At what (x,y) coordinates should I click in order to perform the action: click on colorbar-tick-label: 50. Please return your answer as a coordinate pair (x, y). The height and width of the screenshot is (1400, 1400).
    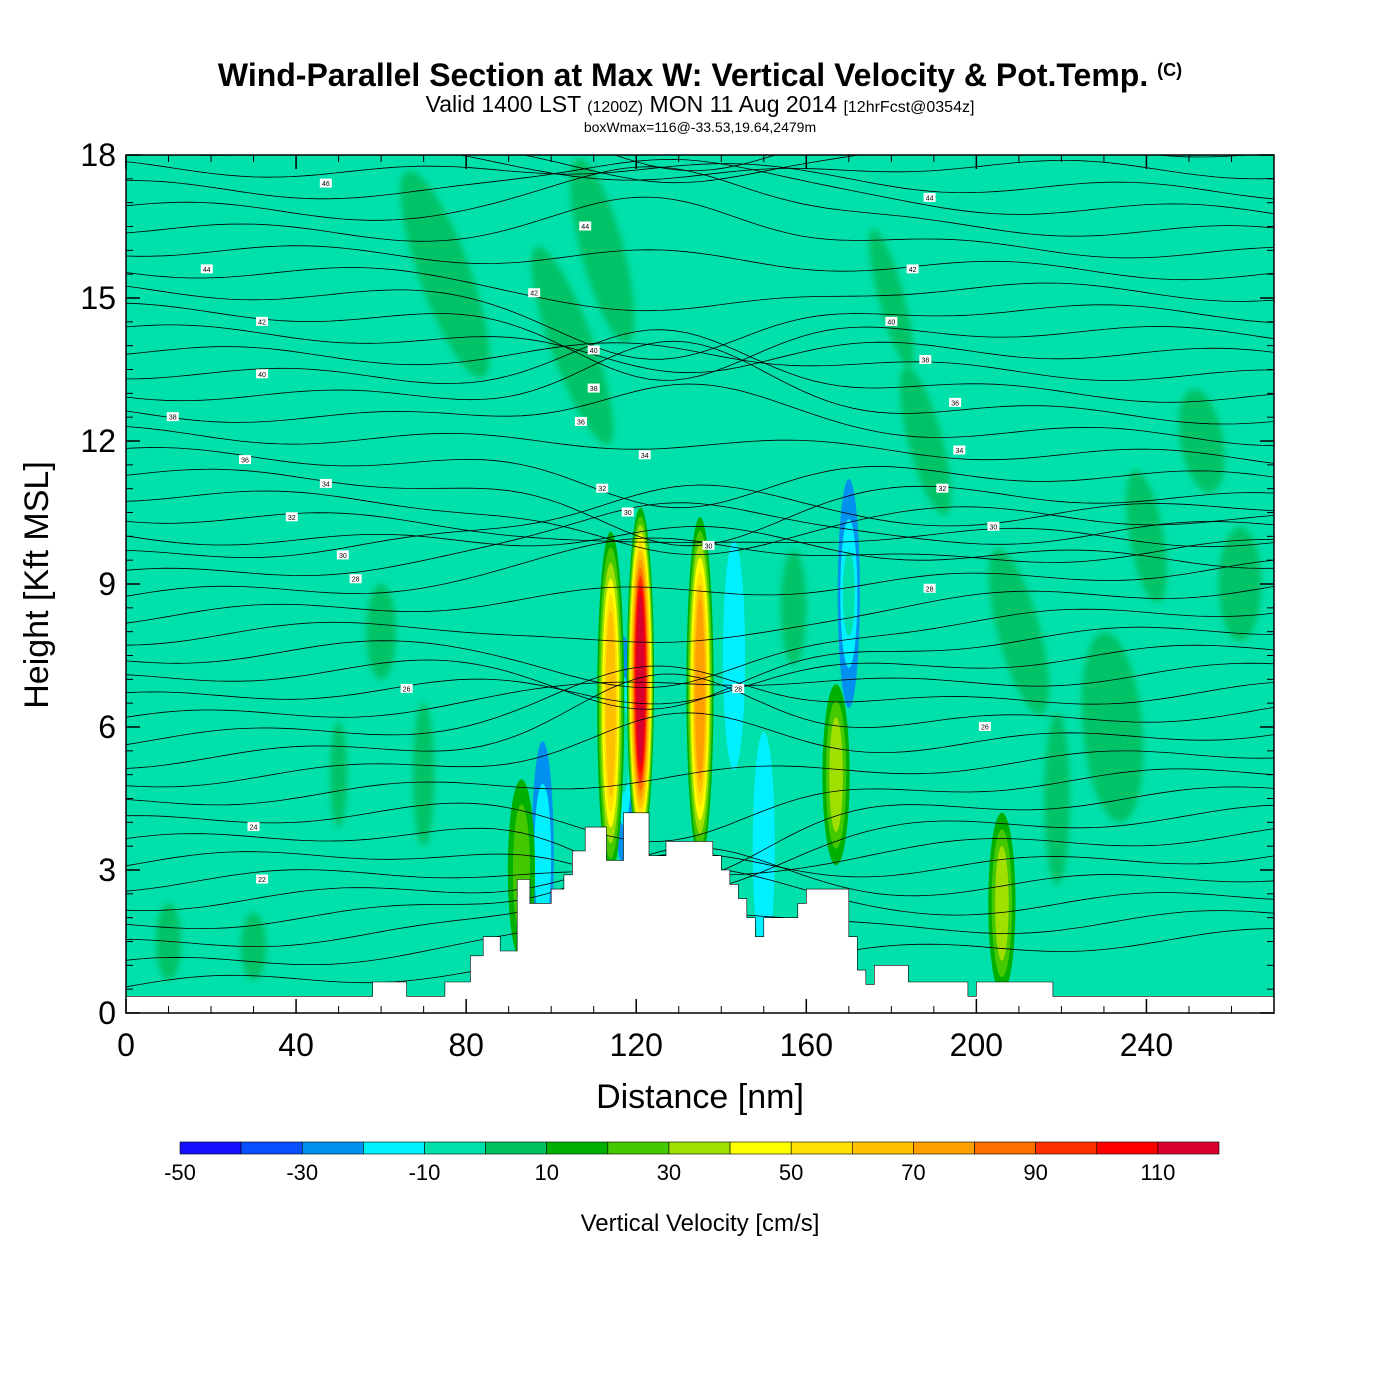
    Looking at the image, I should click on (791, 1172).